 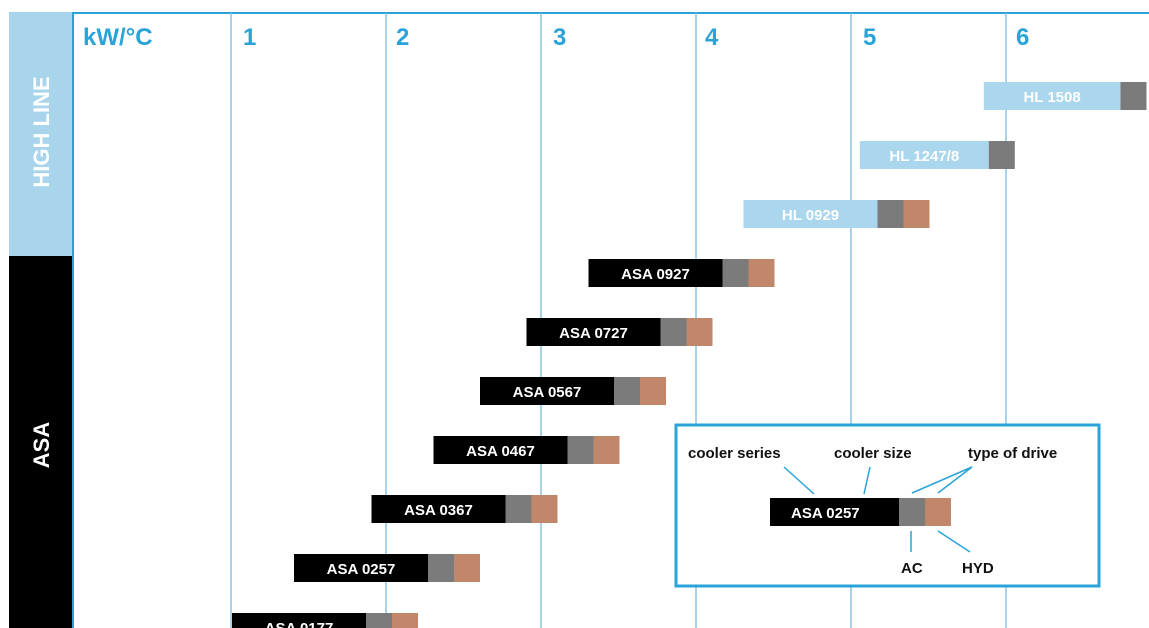 I want to click on high-line-band, so click(x=40, y=134).